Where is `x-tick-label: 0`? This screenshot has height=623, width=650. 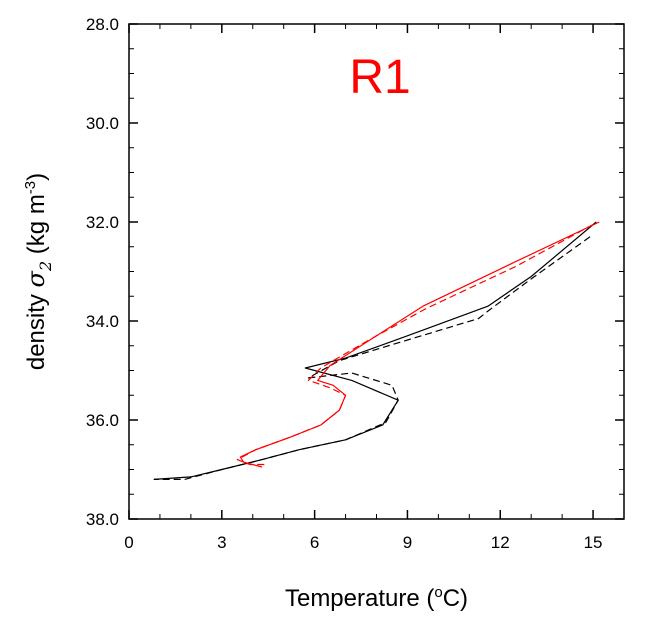 x-tick-label: 0 is located at coordinates (128, 542).